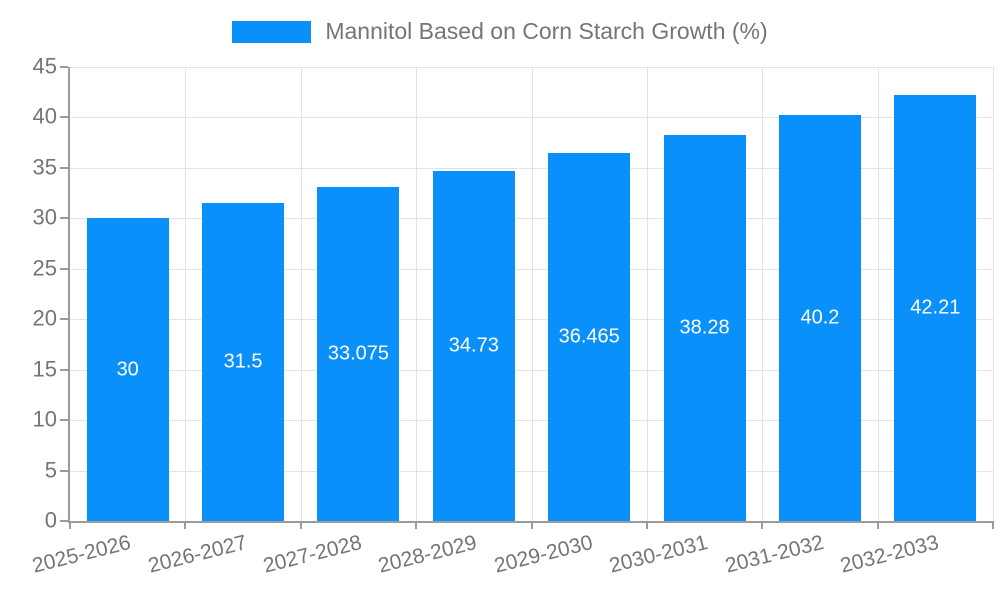 This screenshot has height=600, width=1000. I want to click on bar: 33.075, so click(358, 354).